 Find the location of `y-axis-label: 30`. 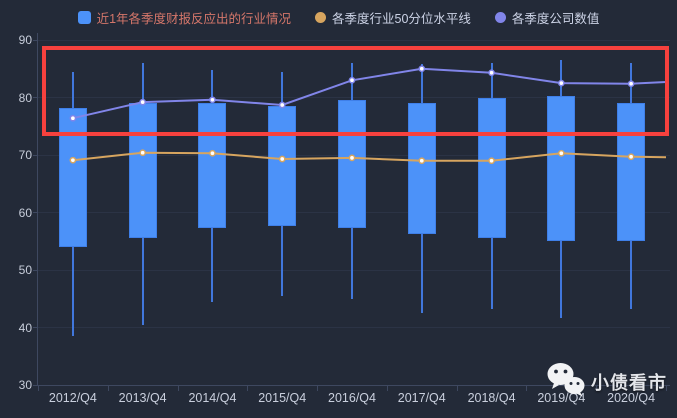

y-axis-label: 30 is located at coordinates (25, 385).